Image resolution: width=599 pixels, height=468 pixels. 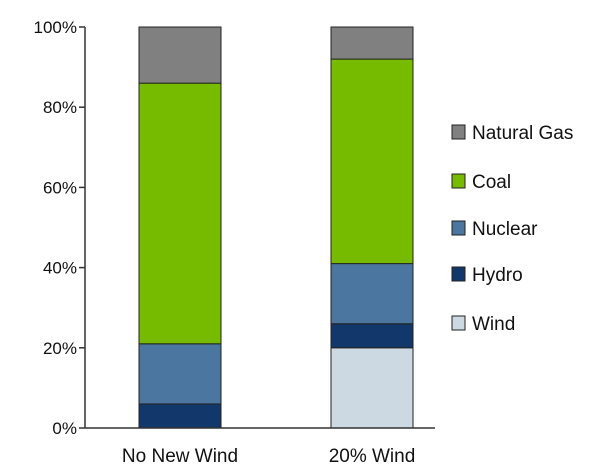 What do you see at coordinates (180, 456) in the screenshot?
I see `x-category-label: No New Wind` at bounding box center [180, 456].